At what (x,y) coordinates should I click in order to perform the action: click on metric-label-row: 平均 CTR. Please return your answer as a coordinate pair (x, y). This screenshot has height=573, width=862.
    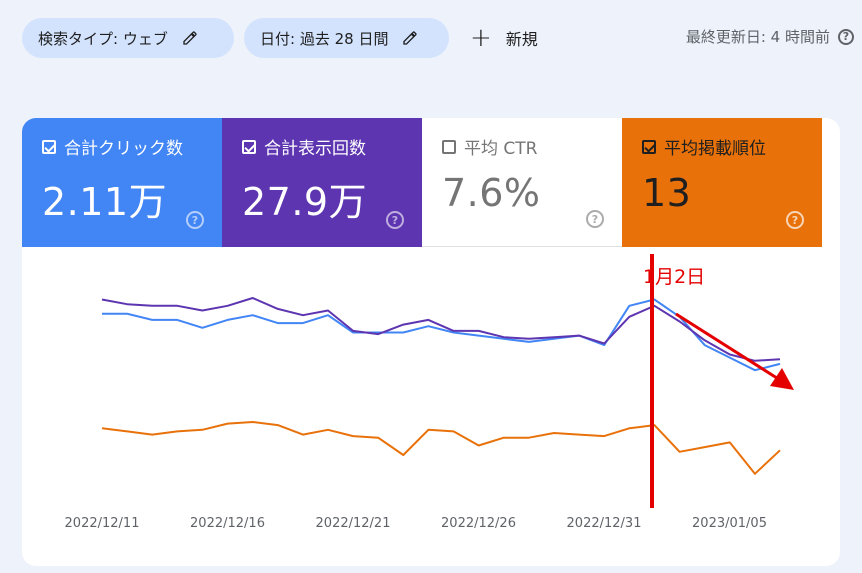
    Looking at the image, I should click on (522, 146).